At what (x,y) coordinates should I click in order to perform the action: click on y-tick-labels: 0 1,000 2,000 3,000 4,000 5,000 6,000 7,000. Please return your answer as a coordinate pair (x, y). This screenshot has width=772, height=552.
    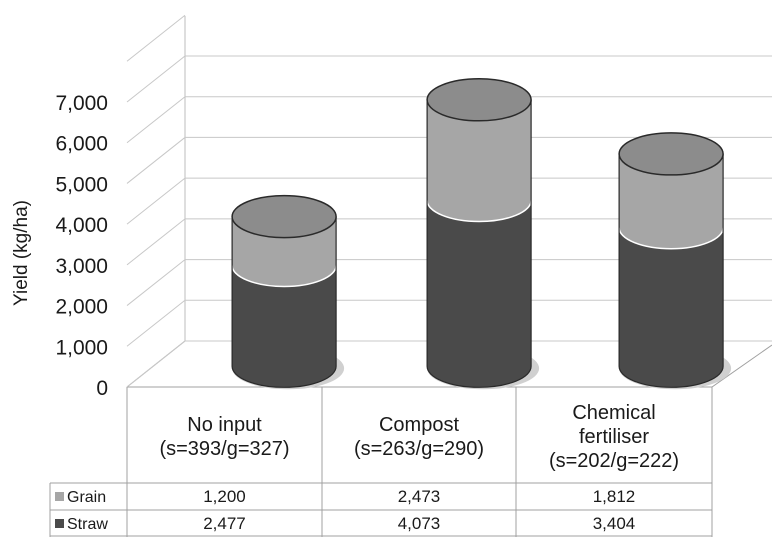
    Looking at the image, I should click on (81, 246).